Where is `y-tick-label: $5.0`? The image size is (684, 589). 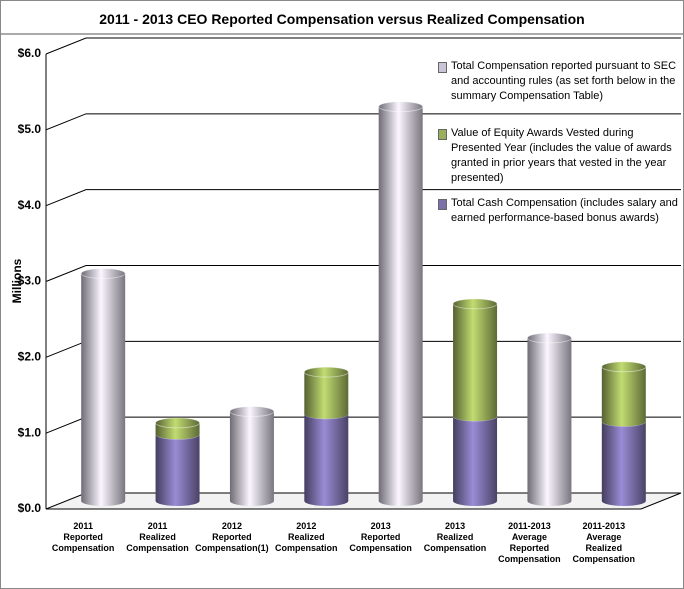 y-tick-label: $5.0 is located at coordinates (30, 129).